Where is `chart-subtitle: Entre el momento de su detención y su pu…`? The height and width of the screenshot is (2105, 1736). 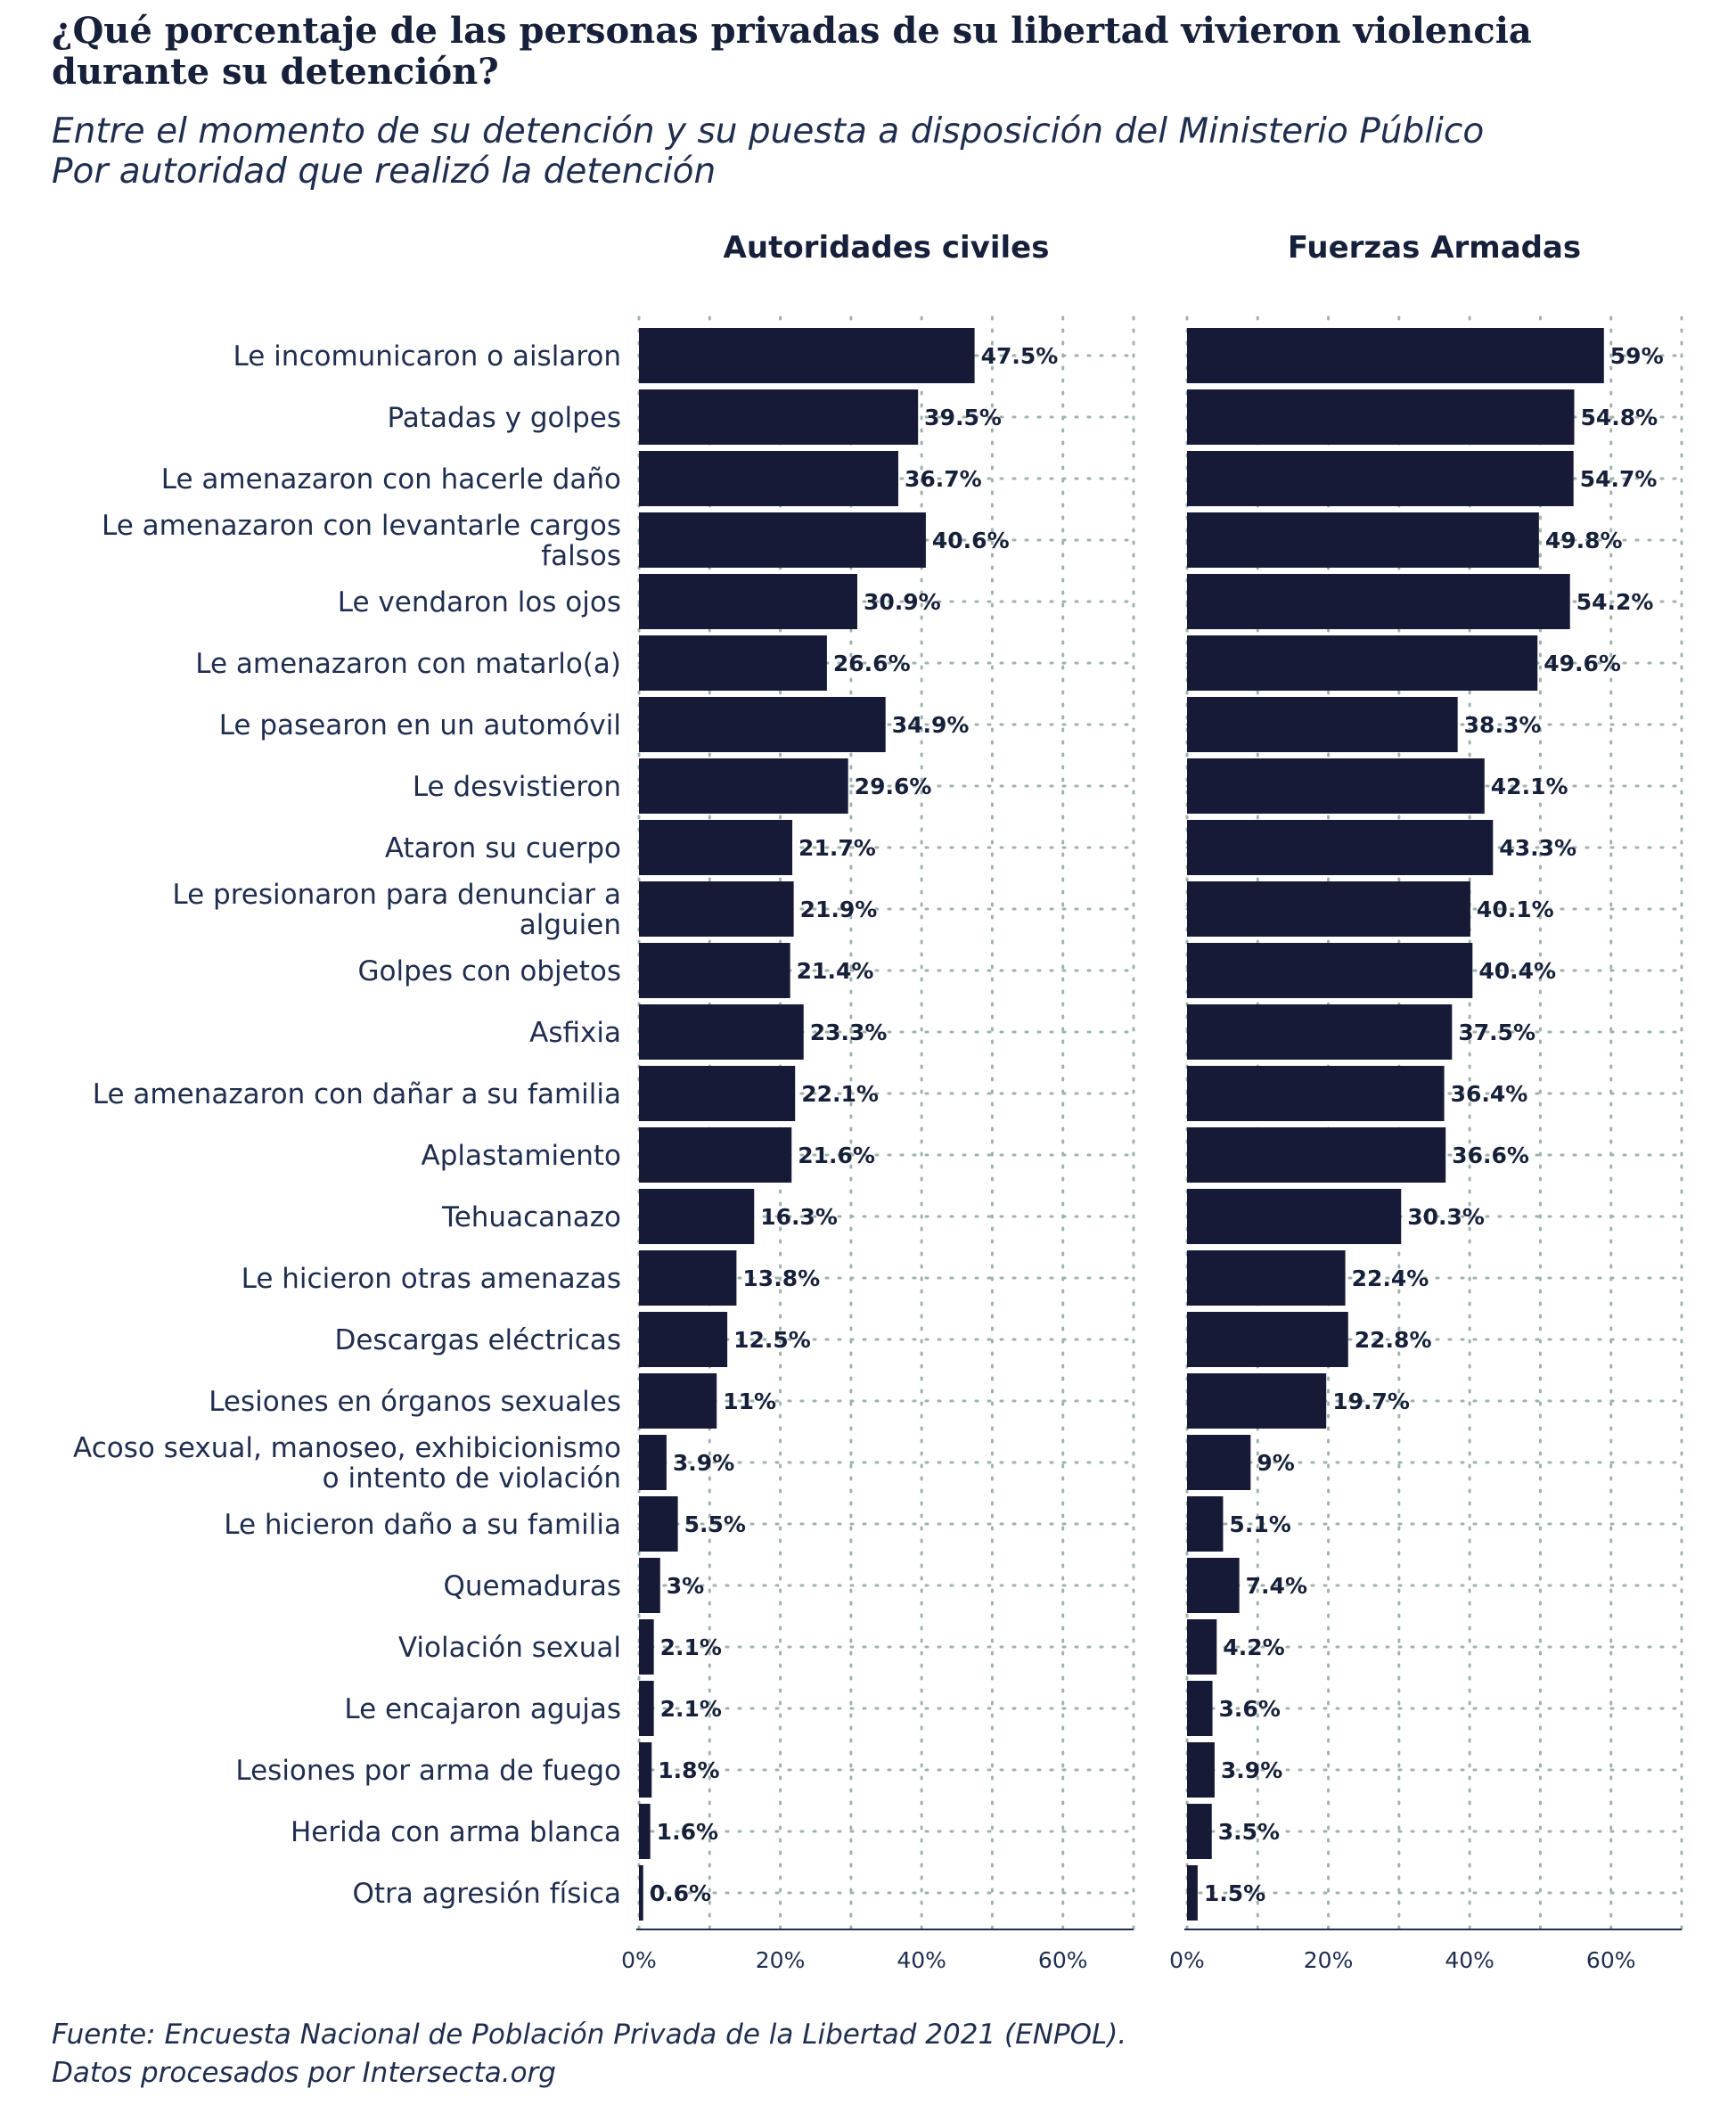 chart-subtitle: Entre el momento de su detención y su pu… is located at coordinates (768, 151).